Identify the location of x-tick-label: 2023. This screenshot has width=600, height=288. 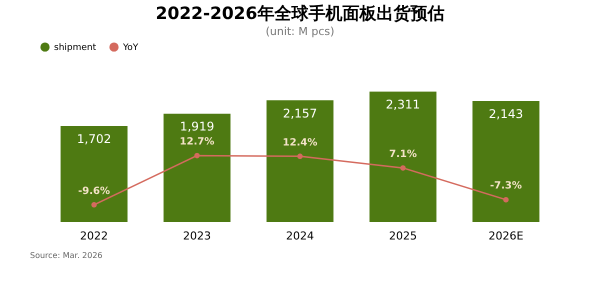
(197, 236).